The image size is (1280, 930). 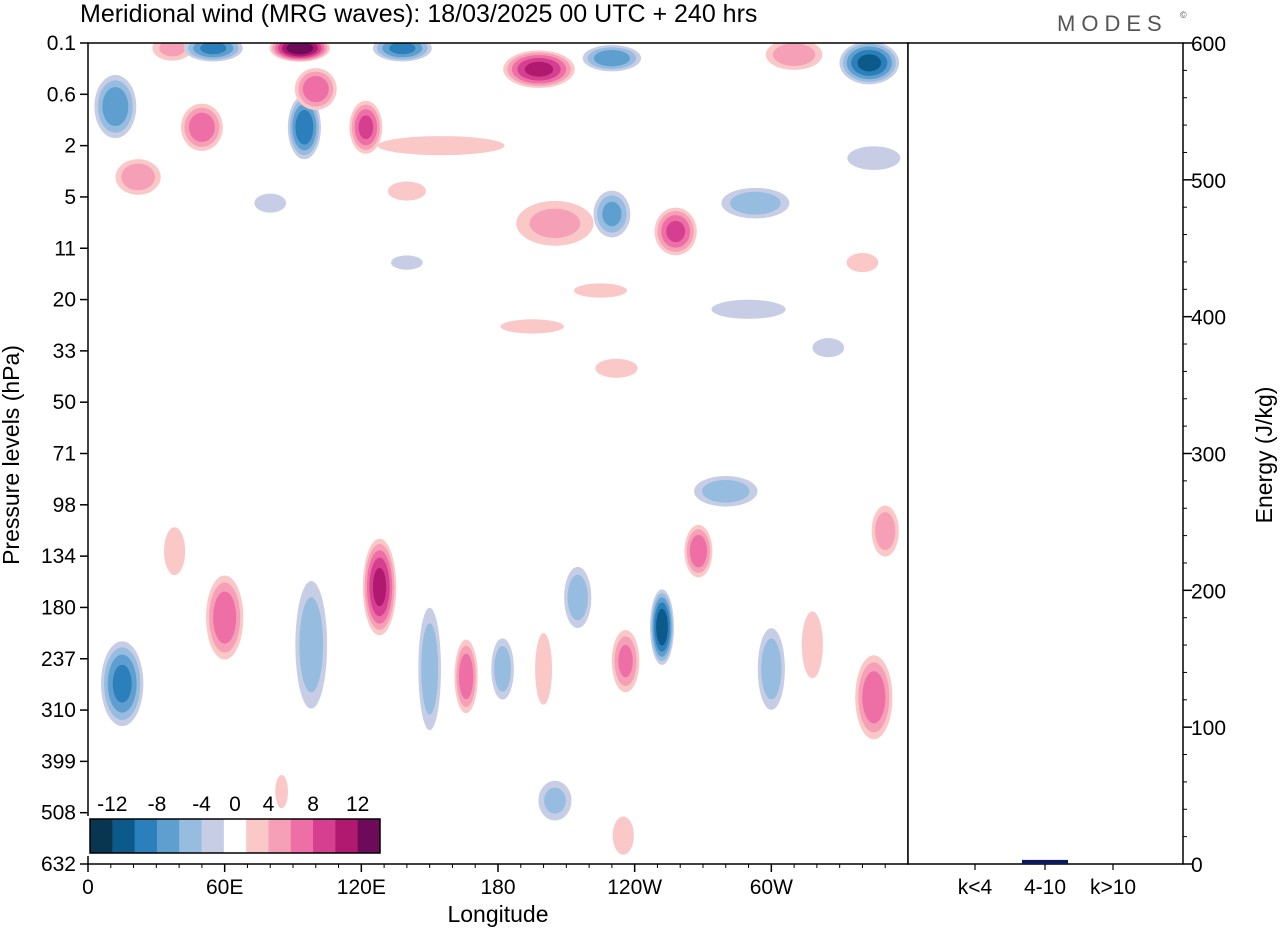 What do you see at coordinates (224, 887) in the screenshot?
I see `x-tick-label: 60E` at bounding box center [224, 887].